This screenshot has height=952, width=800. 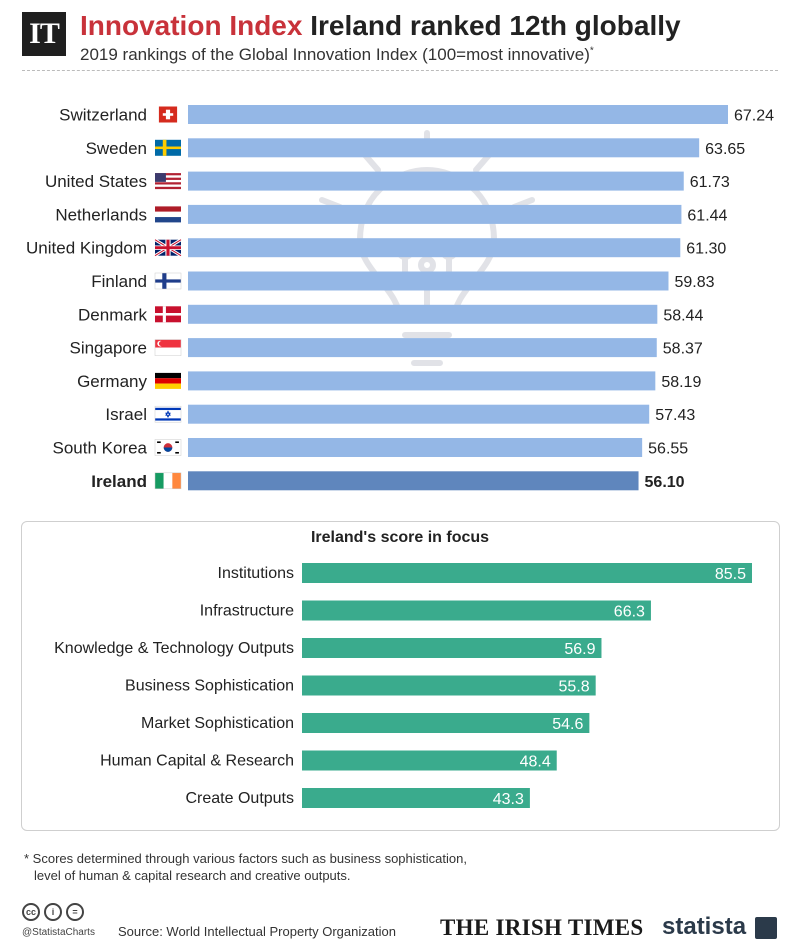 I want to click on value-singapore: 58.37, so click(x=683, y=349).